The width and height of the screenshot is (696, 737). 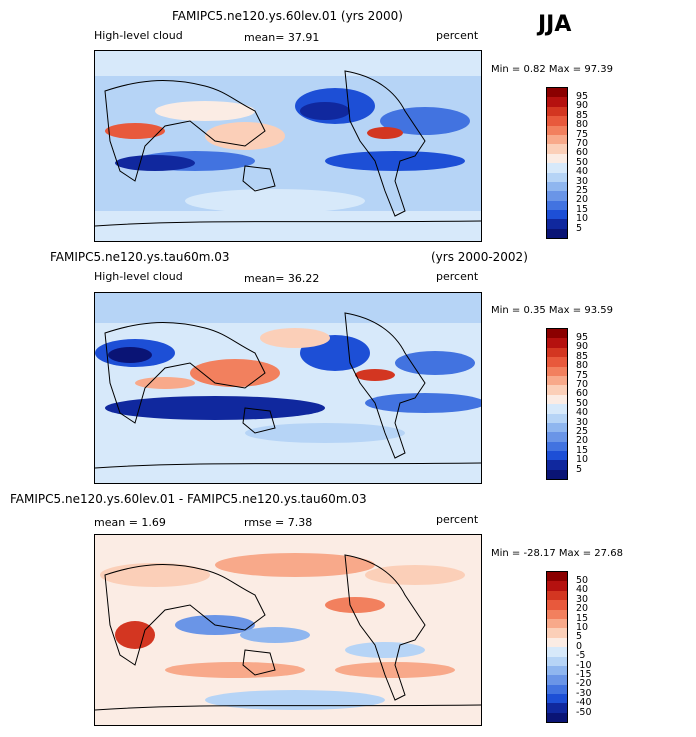 I want to click on panel3-units: percent, so click(x=457, y=519).